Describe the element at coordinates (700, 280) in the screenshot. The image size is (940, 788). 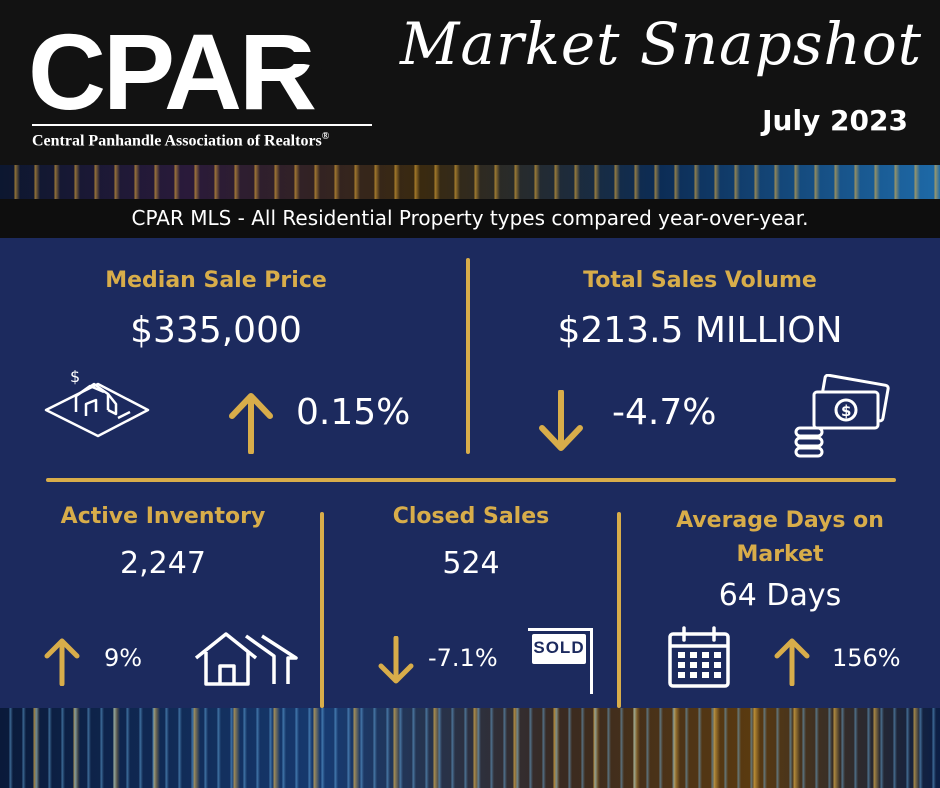
I see `total-sales-volume-label: Total Sales Volume` at that location.